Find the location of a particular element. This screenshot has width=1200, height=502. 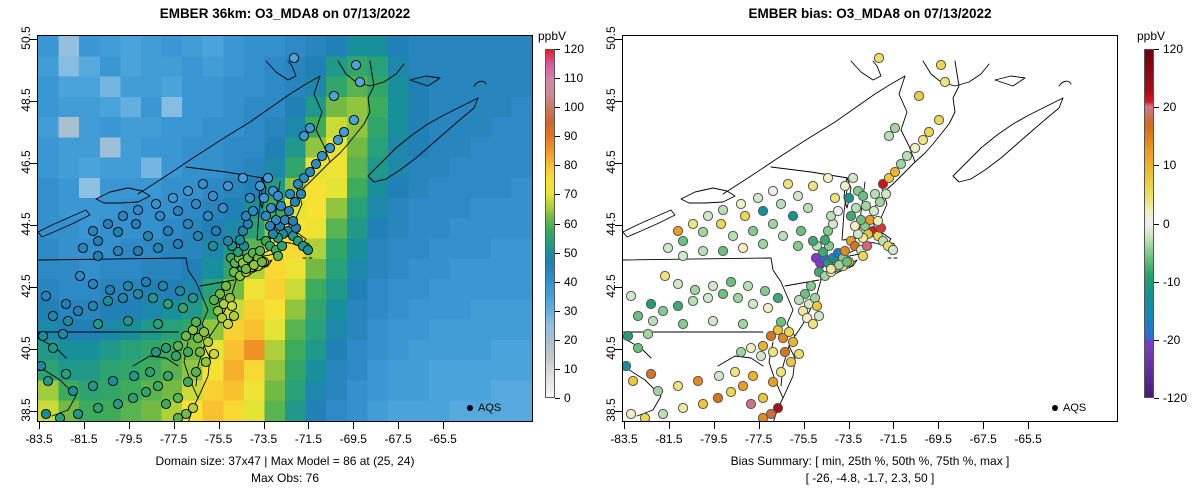

right-panel-title: EMBER bias: O3_MDA8 on 07/13/2022 is located at coordinates (870, 13).